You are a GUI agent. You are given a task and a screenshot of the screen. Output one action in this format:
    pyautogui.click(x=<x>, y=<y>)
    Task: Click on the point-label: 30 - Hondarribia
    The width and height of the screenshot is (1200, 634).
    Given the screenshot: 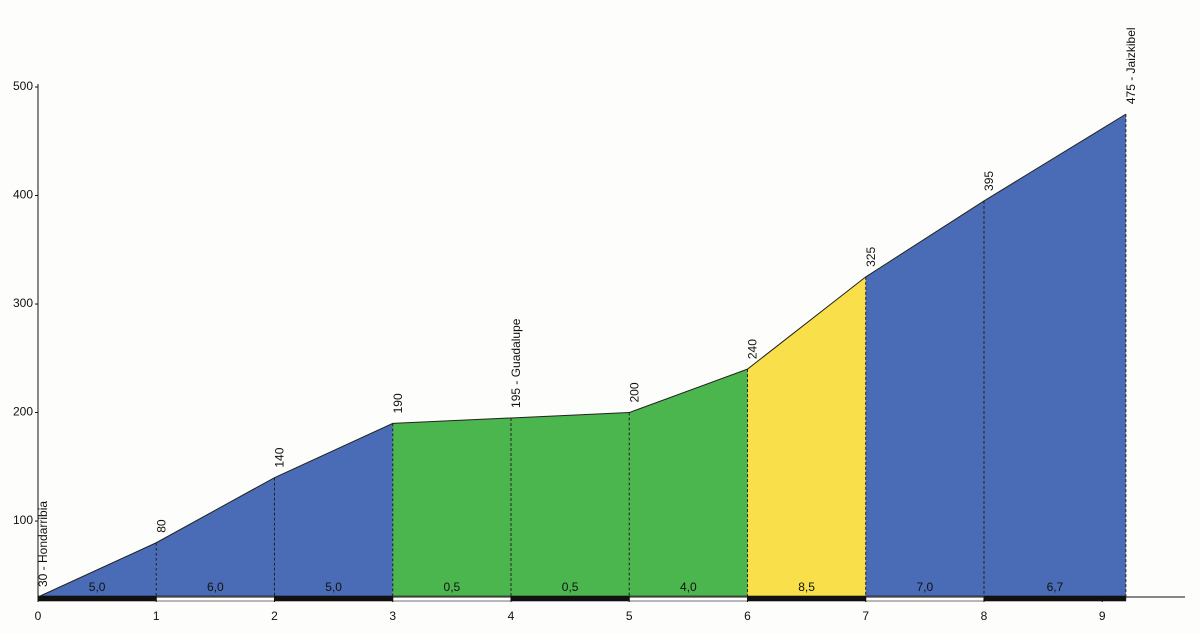 What is the action you would take?
    pyautogui.click(x=43, y=544)
    